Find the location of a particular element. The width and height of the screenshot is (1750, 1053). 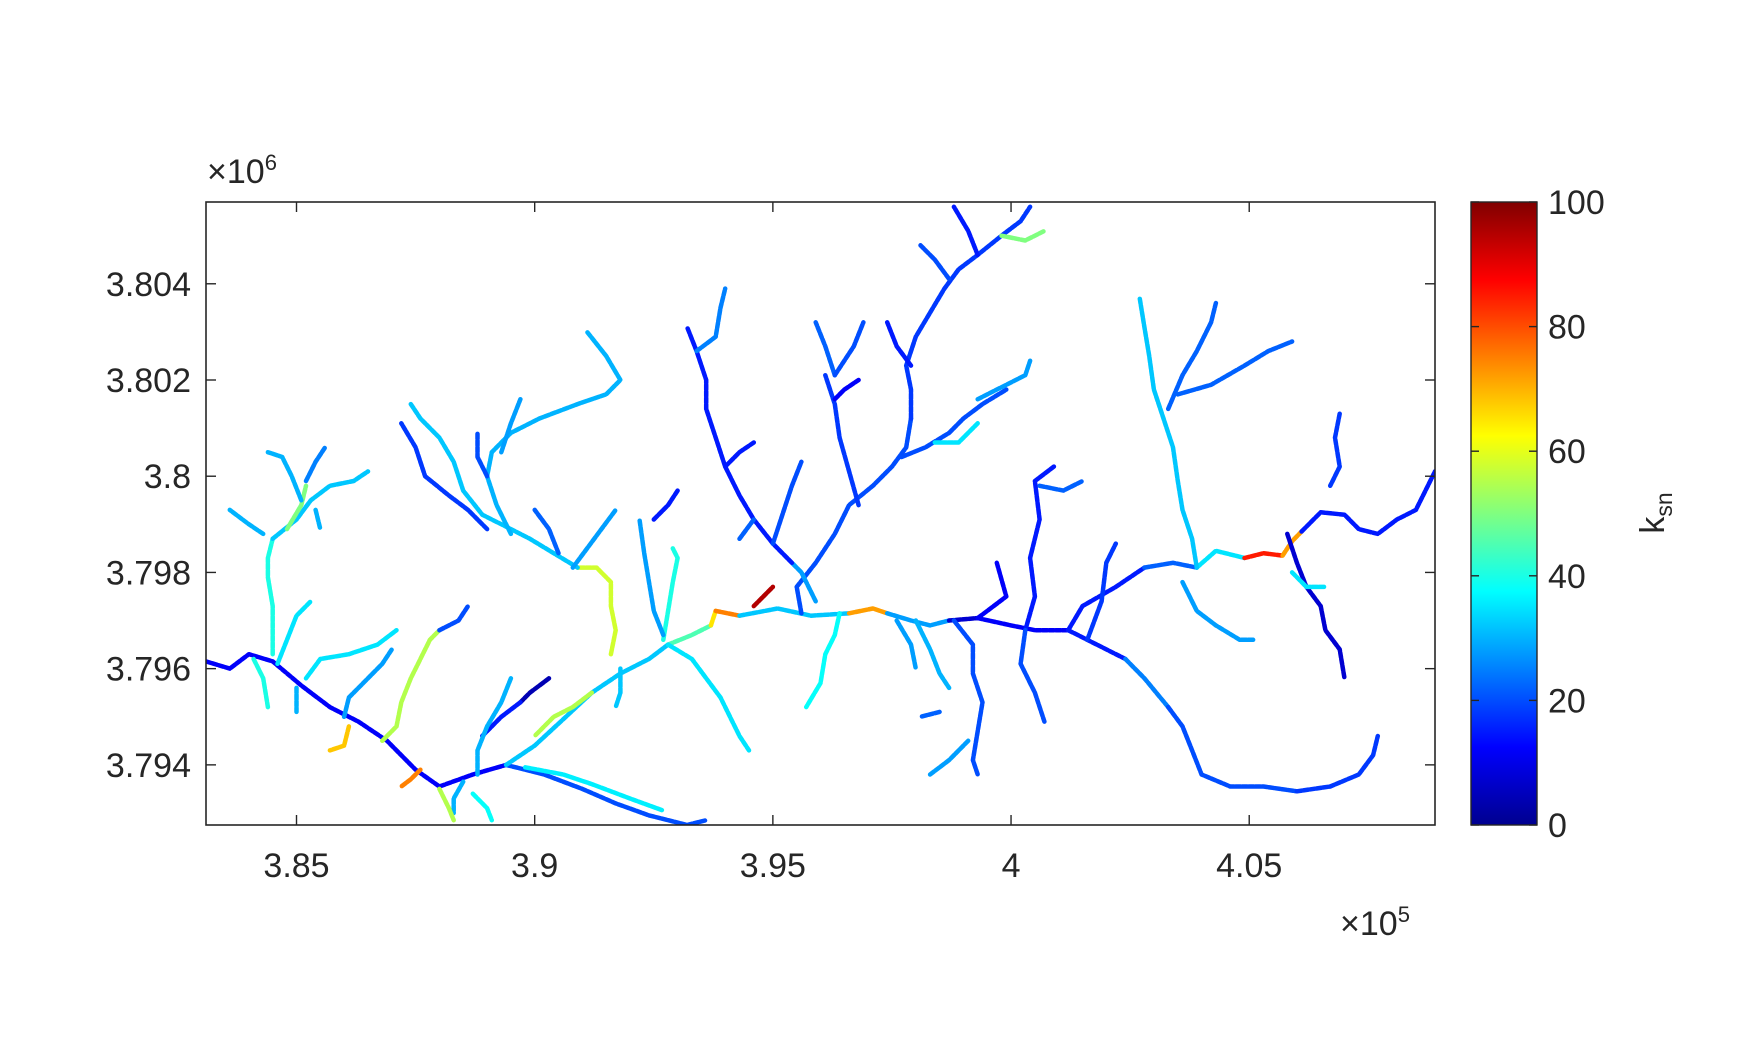

colorbar is located at coordinates (1504, 513).